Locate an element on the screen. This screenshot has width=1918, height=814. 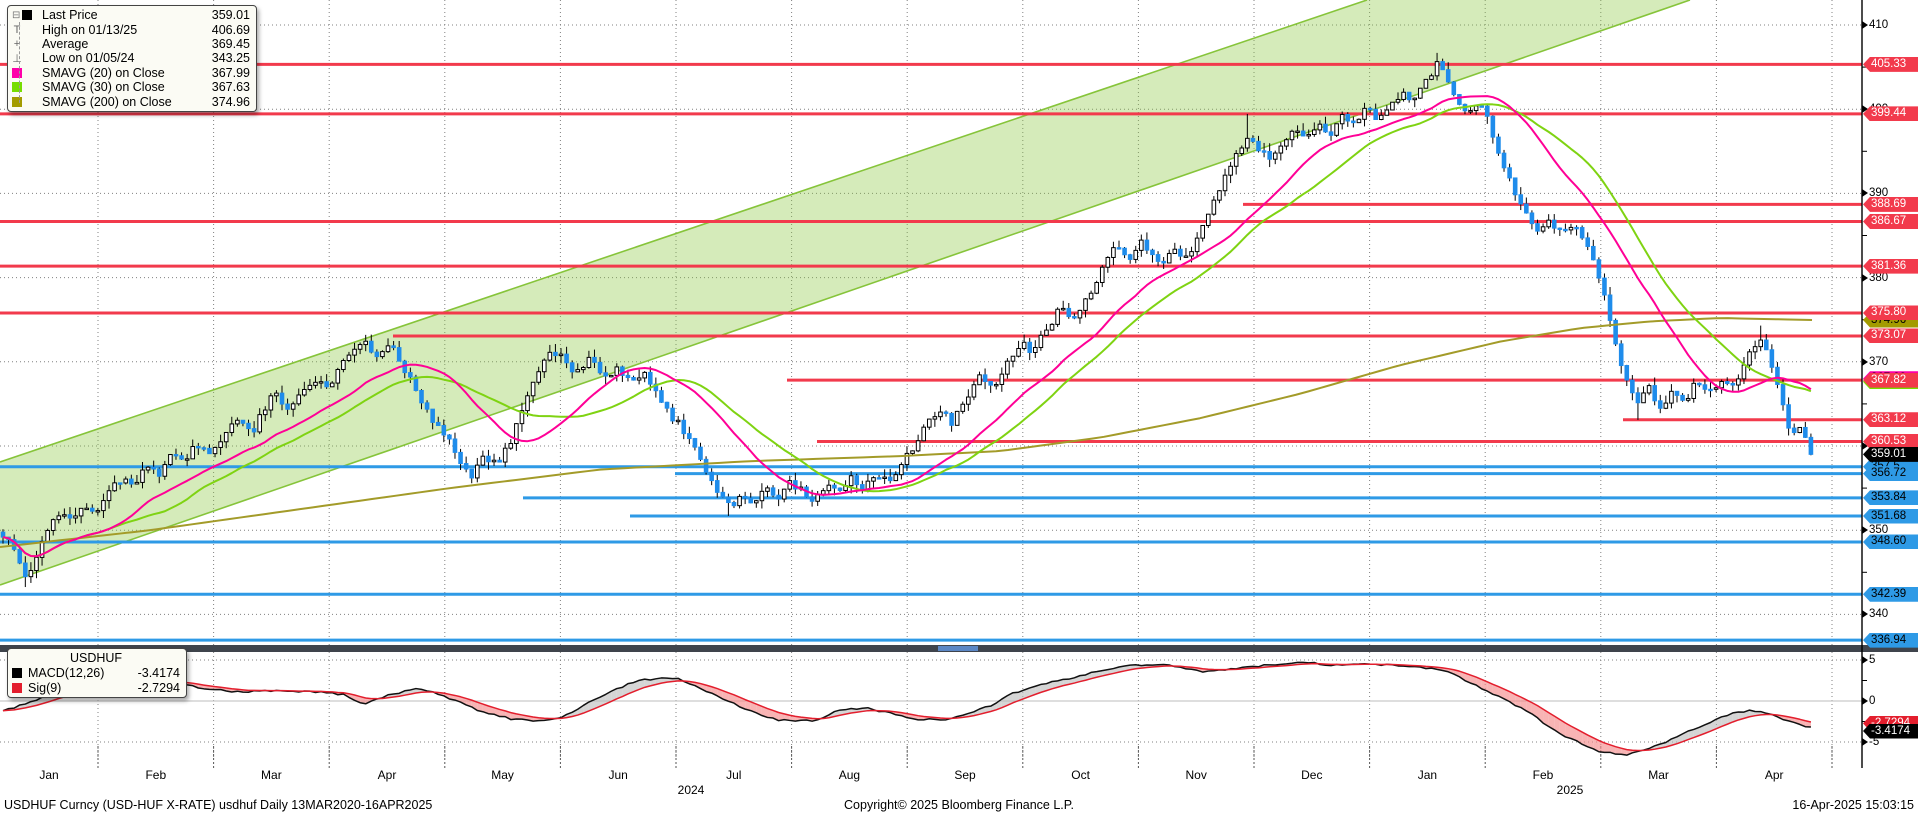
price-axis-label: 373.07 is located at coordinates (1890, 336).